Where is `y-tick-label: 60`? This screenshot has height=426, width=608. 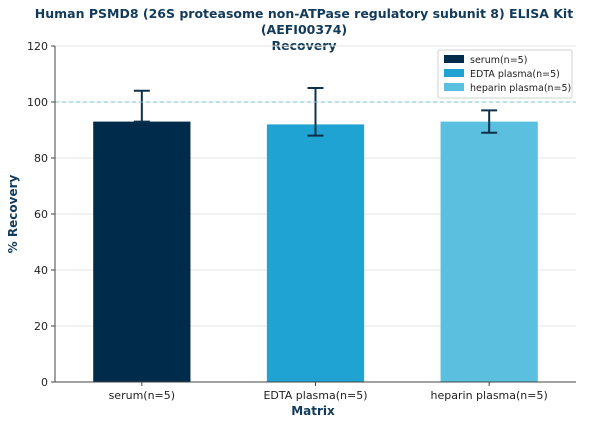 y-tick-label: 60 is located at coordinates (41, 214).